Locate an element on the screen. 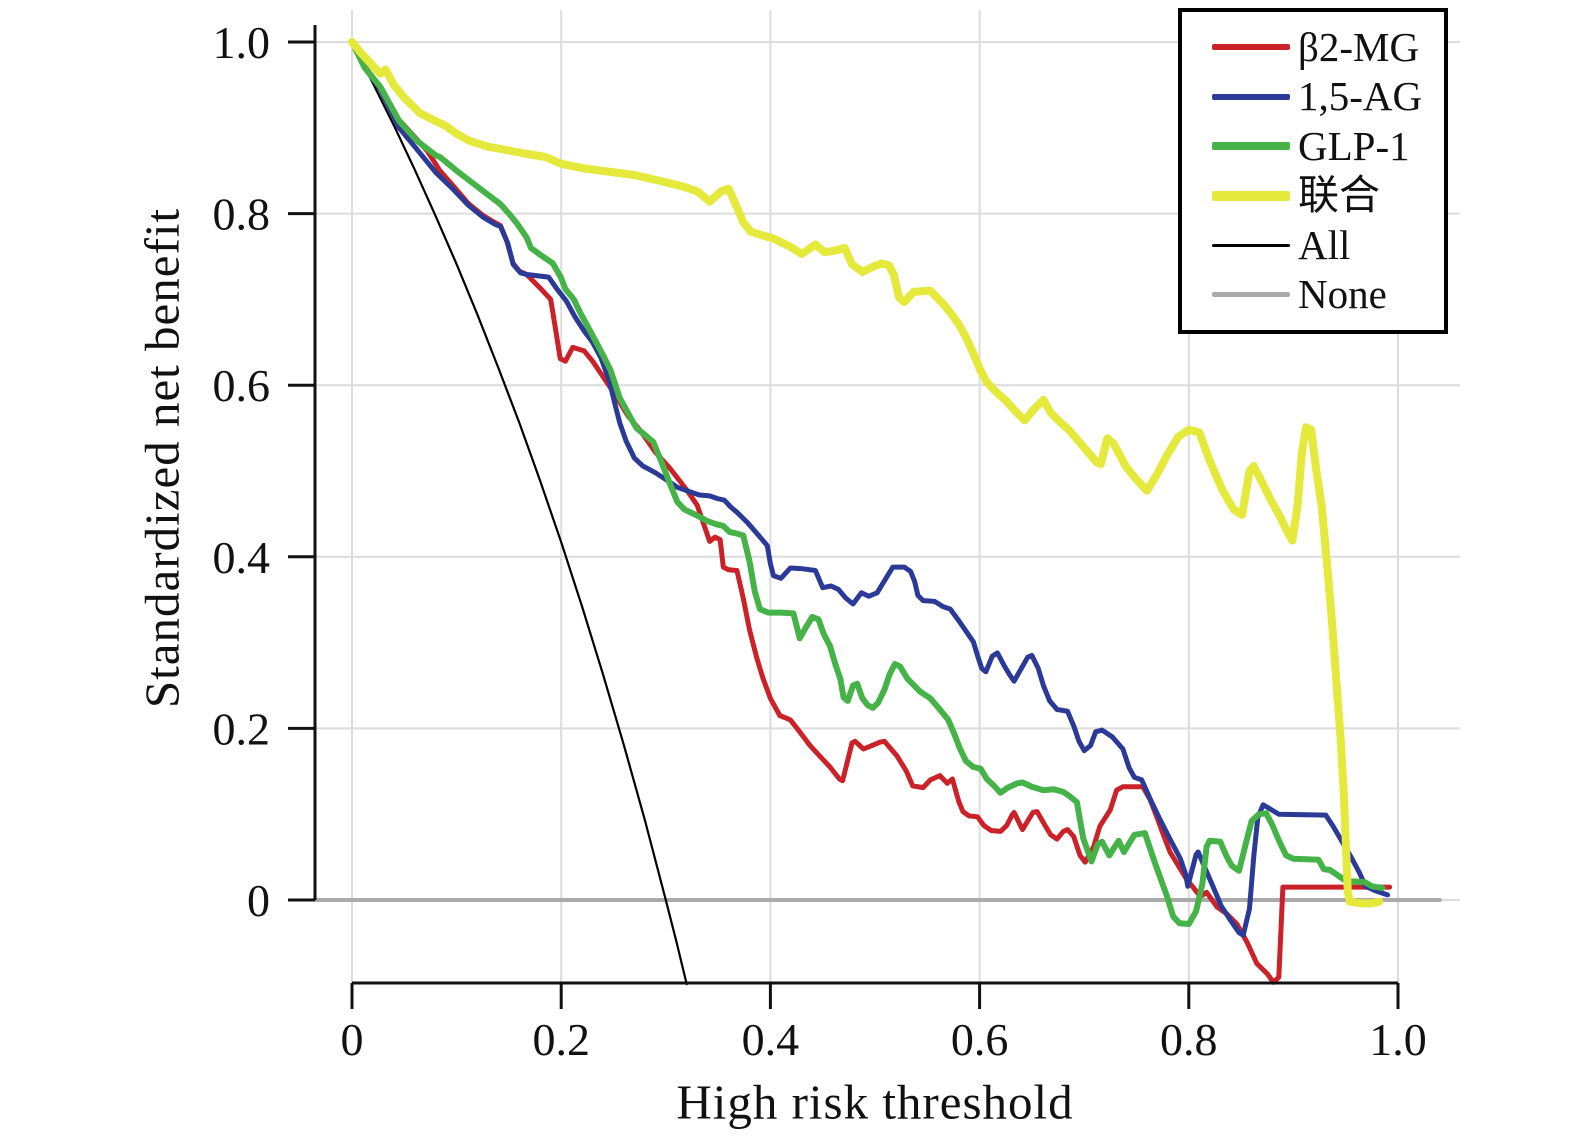 This screenshot has width=1575, height=1144. legend-item-glp1: GLP-1 is located at coordinates (1325, 145).